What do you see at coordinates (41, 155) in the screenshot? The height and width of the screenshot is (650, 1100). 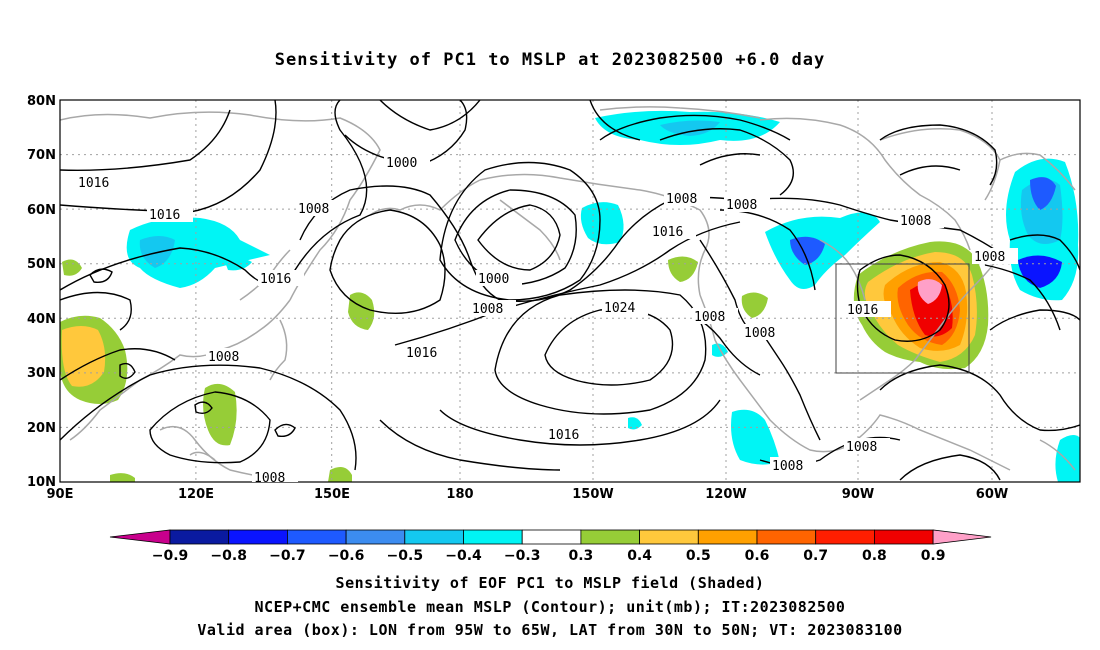 I see `lat-tick-label: 70N` at bounding box center [41, 155].